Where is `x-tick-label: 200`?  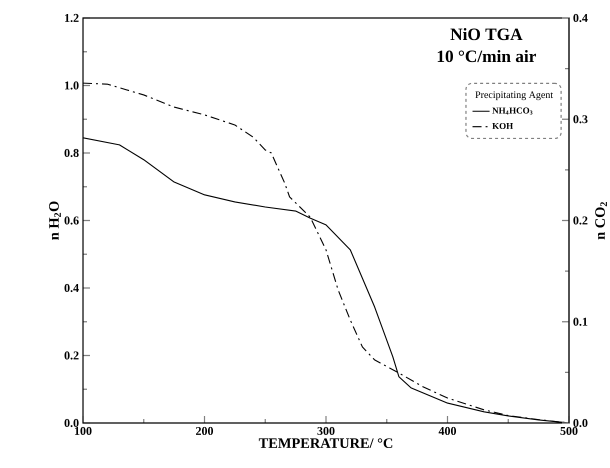
x-tick-label: 200 is located at coordinates (205, 431).